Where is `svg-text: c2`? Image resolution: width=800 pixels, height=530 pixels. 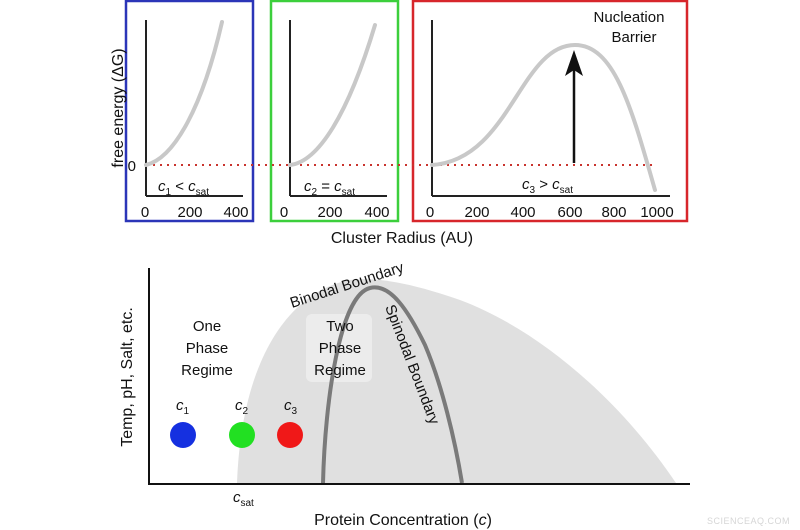 svg-text: c2 is located at coordinates (242, 407).